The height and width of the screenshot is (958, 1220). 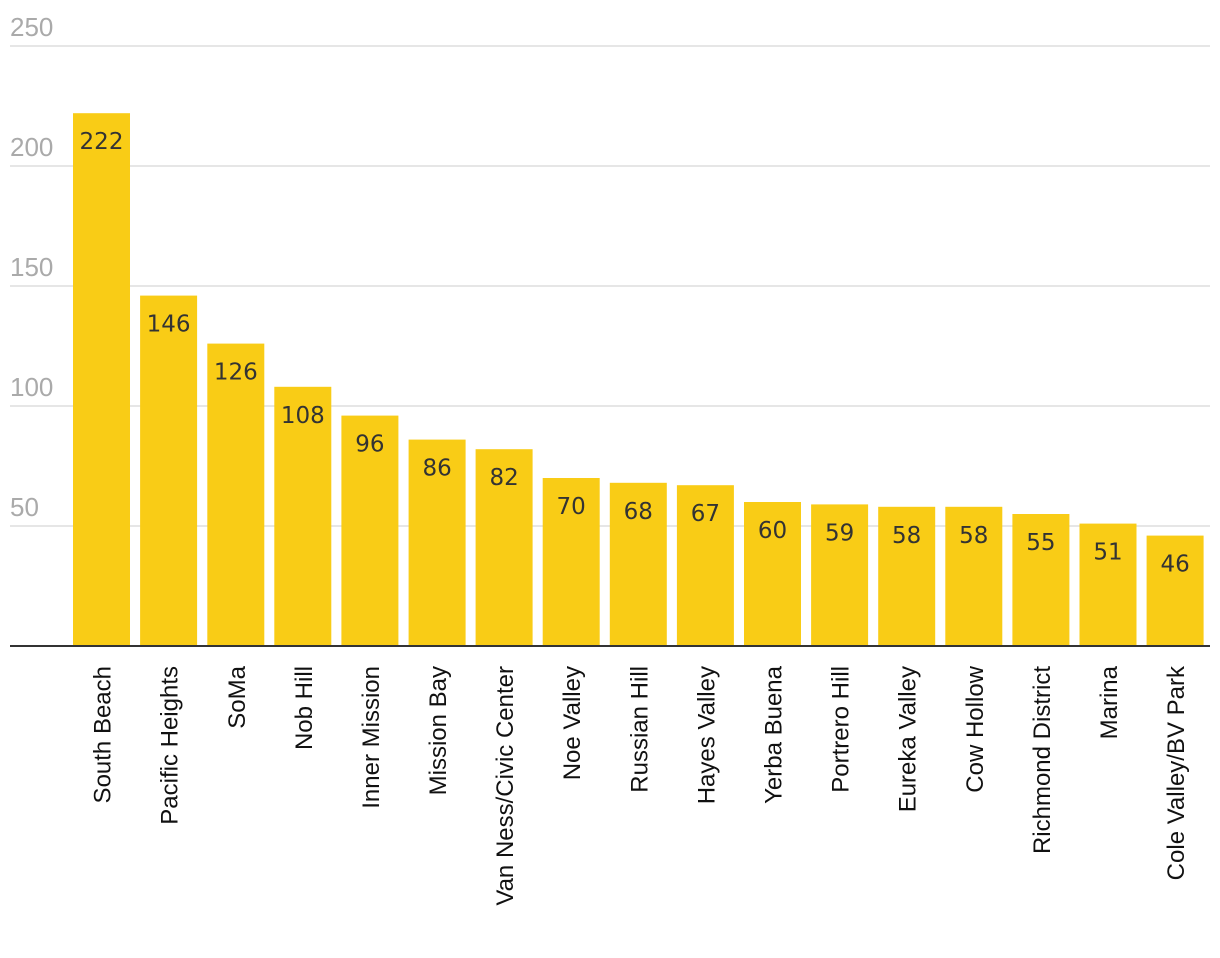 I want to click on value-label-2: 126, so click(x=236, y=373).